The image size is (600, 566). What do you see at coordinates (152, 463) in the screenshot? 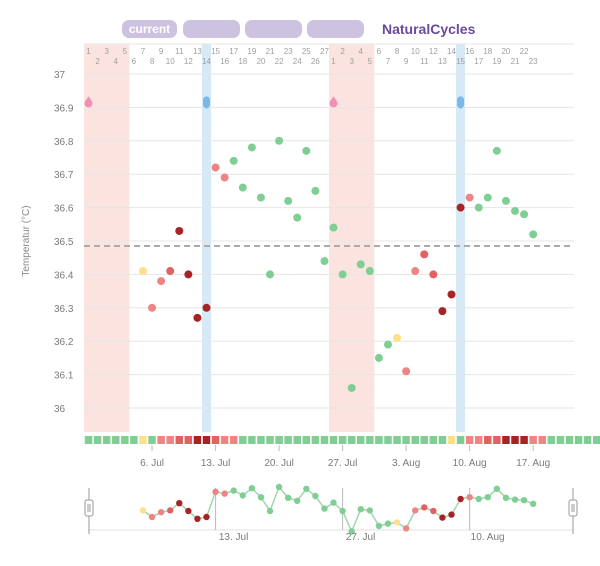
I see `x-tick-label: 6. Jul` at bounding box center [152, 463].